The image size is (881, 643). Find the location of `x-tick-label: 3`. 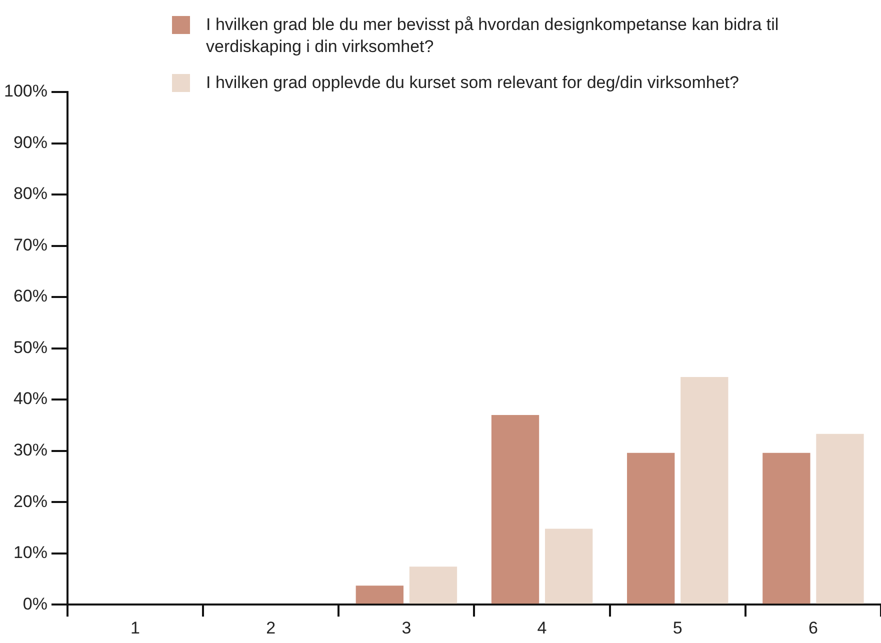

x-tick-label: 3 is located at coordinates (407, 628).